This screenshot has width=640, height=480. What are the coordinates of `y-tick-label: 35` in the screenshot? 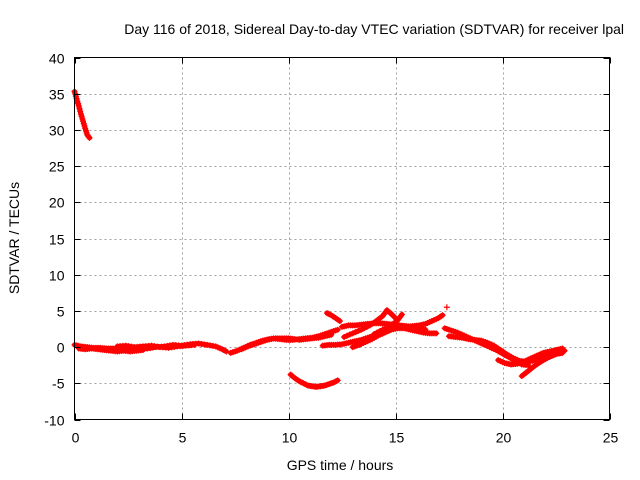 It's located at (57, 95).